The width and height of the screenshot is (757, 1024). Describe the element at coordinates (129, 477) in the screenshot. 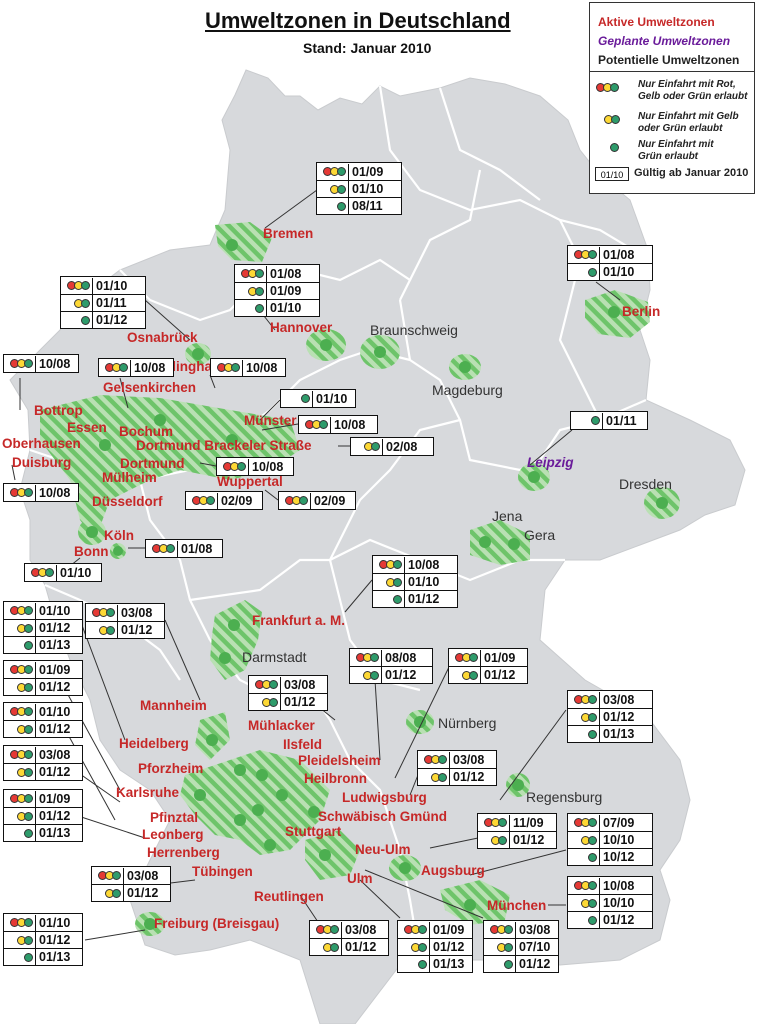

I see `city-muelheim: Mülheim` at that location.